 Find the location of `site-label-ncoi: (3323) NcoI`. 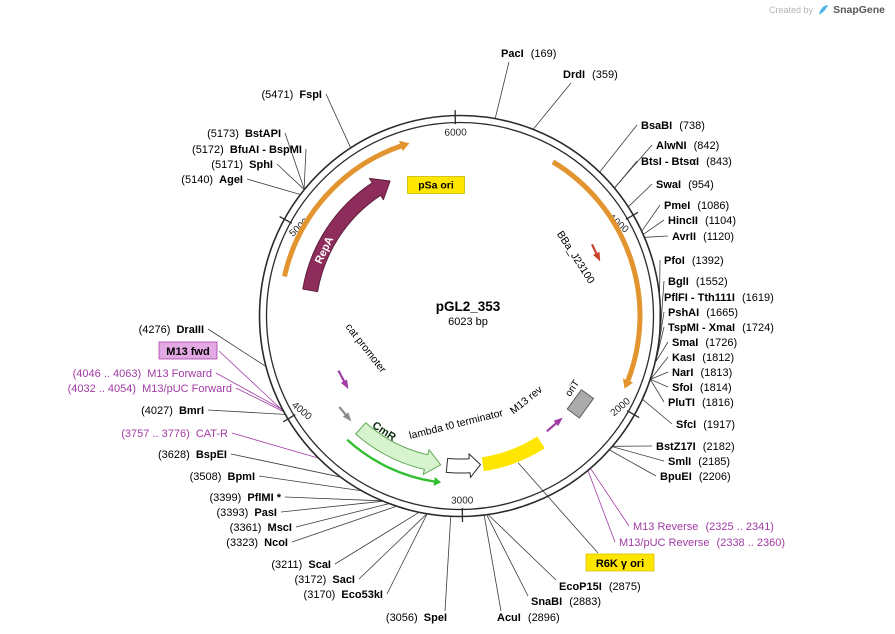

site-label-ncoi: (3323) NcoI is located at coordinates (257, 543).